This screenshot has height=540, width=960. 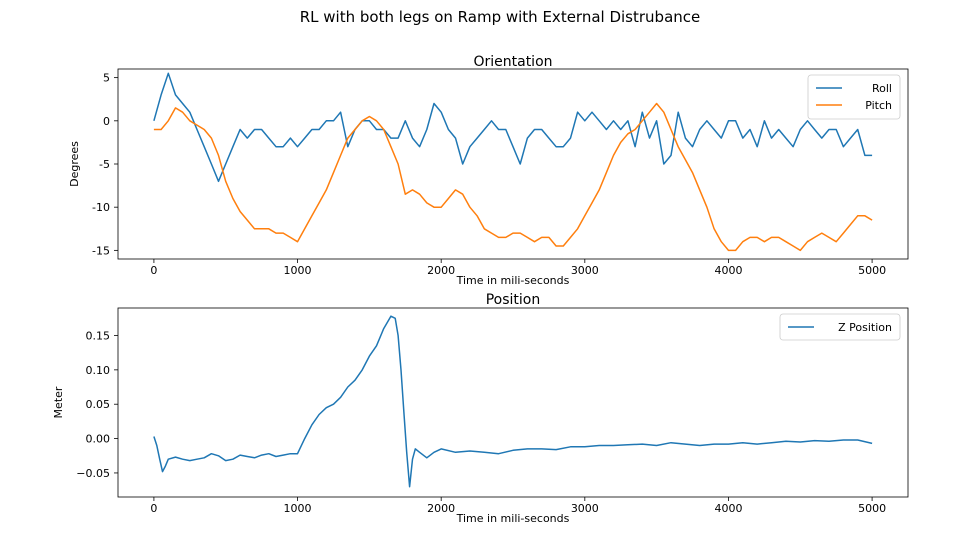 I want to click on y-axis-label: Meter, so click(x=58, y=402).